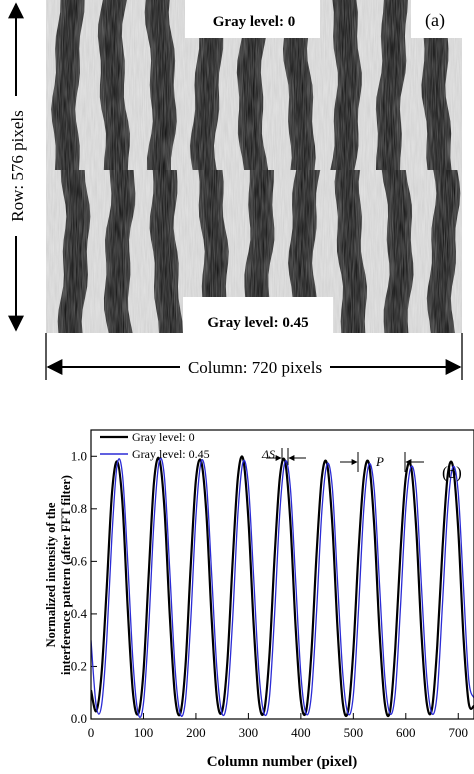 The height and width of the screenshot is (774, 474). I want to click on y-tick-label: 0.0, so click(79, 718).